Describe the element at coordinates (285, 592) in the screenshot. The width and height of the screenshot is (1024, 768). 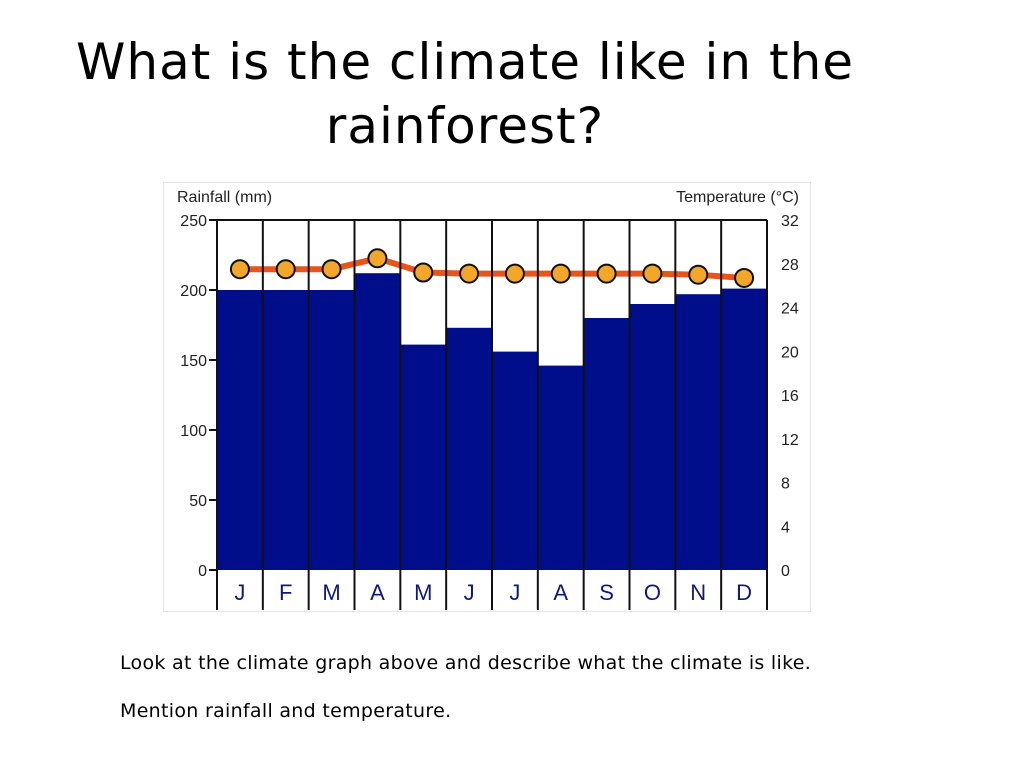
I see `month-label: F` at that location.